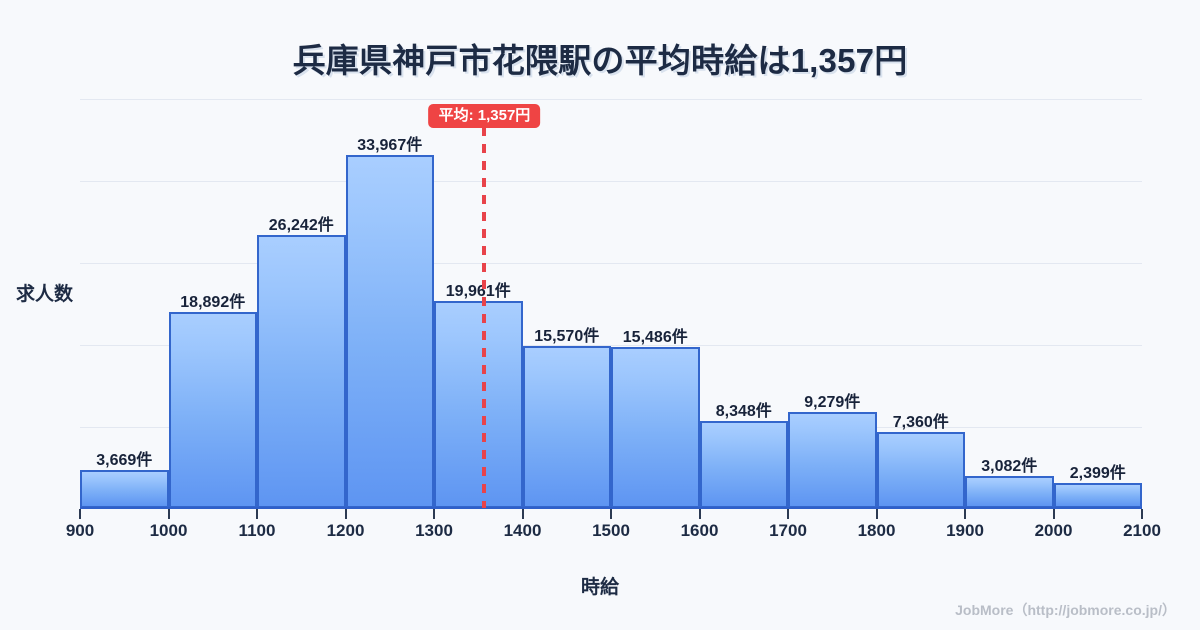 The height and width of the screenshot is (630, 1200). What do you see at coordinates (484, 116) in the screenshot?
I see `average-badge: 平均: 1,357円` at bounding box center [484, 116].